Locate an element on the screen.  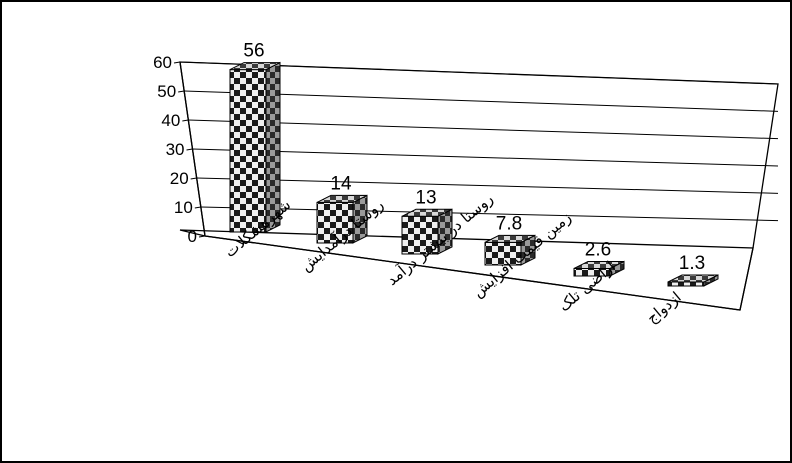
data-label: 14 is located at coordinates (341, 183).